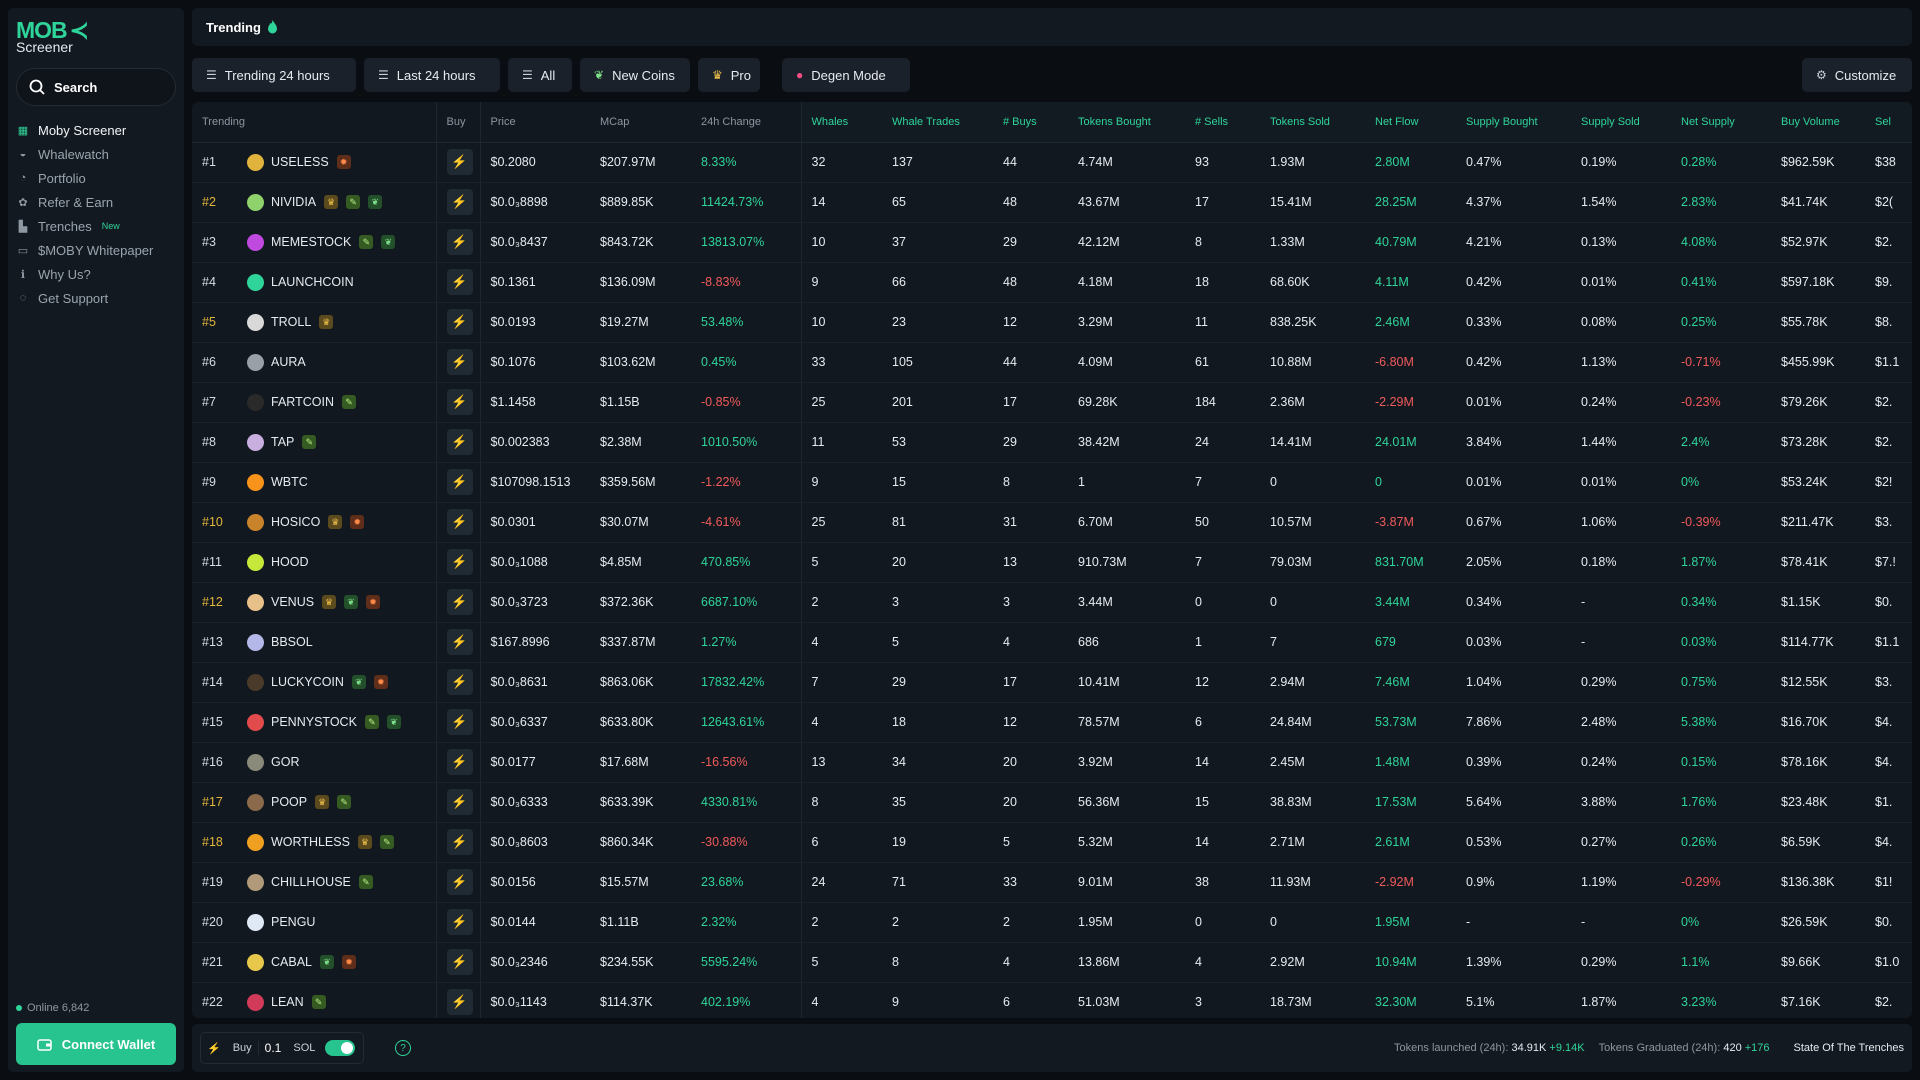 The width and height of the screenshot is (1920, 1080). I want to click on search-button: Search, so click(96, 87).